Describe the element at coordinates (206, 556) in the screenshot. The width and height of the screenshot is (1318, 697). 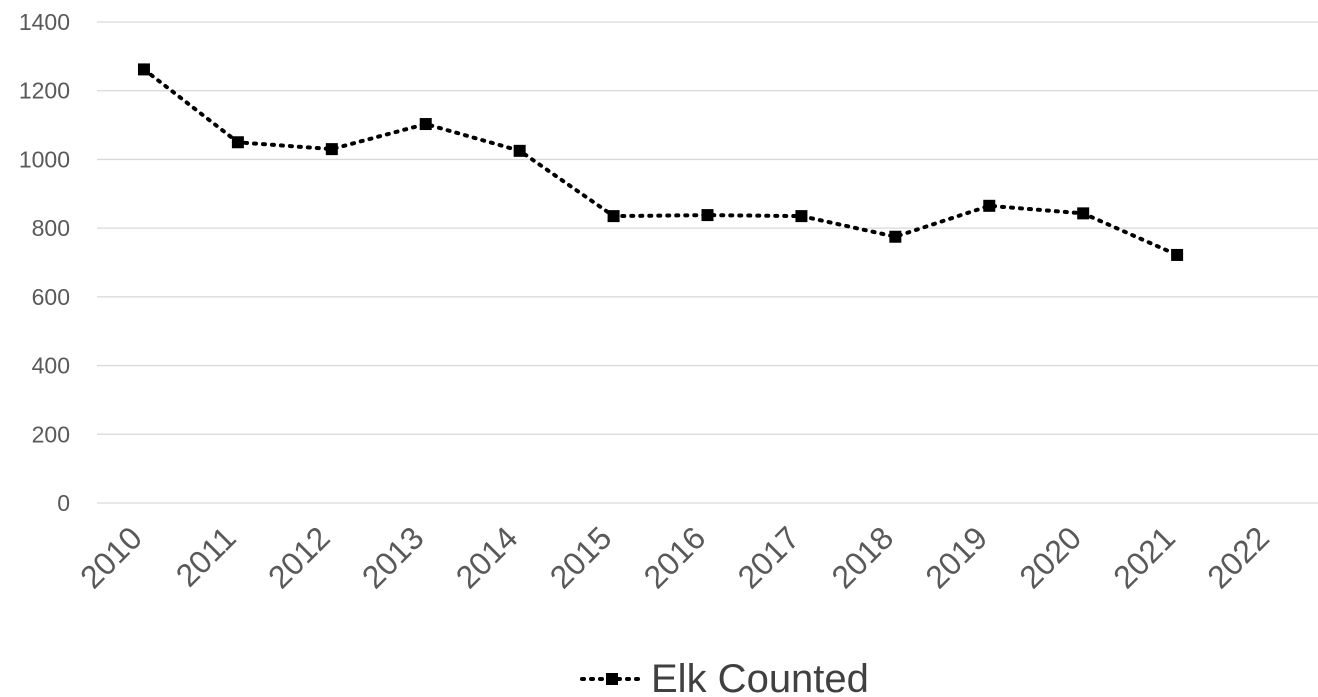
I see `x-tick-label: 2011` at that location.